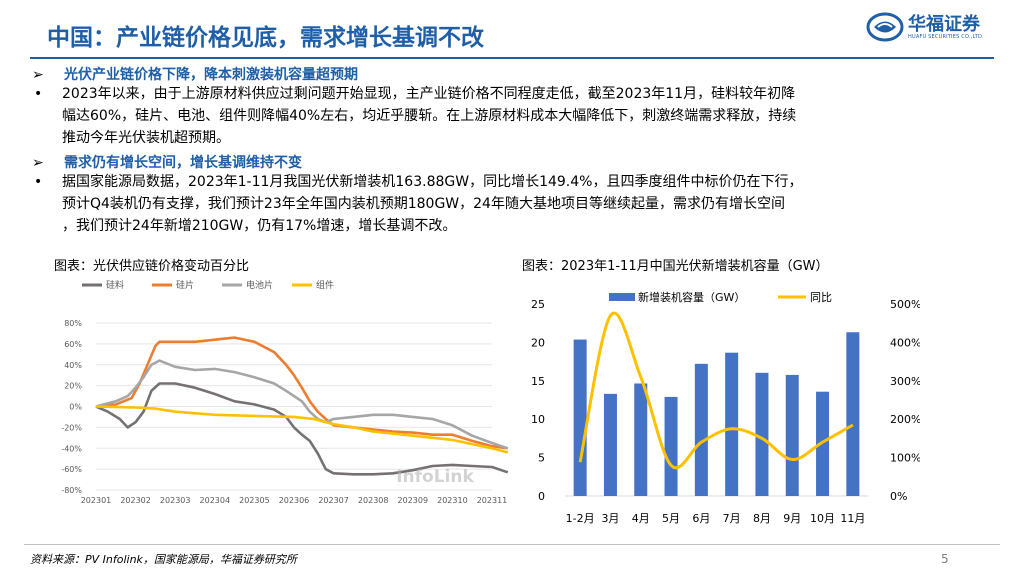 Image resolution: width=1024 pixels, height=576 pixels. I want to click on footer-divider, so click(512, 544).